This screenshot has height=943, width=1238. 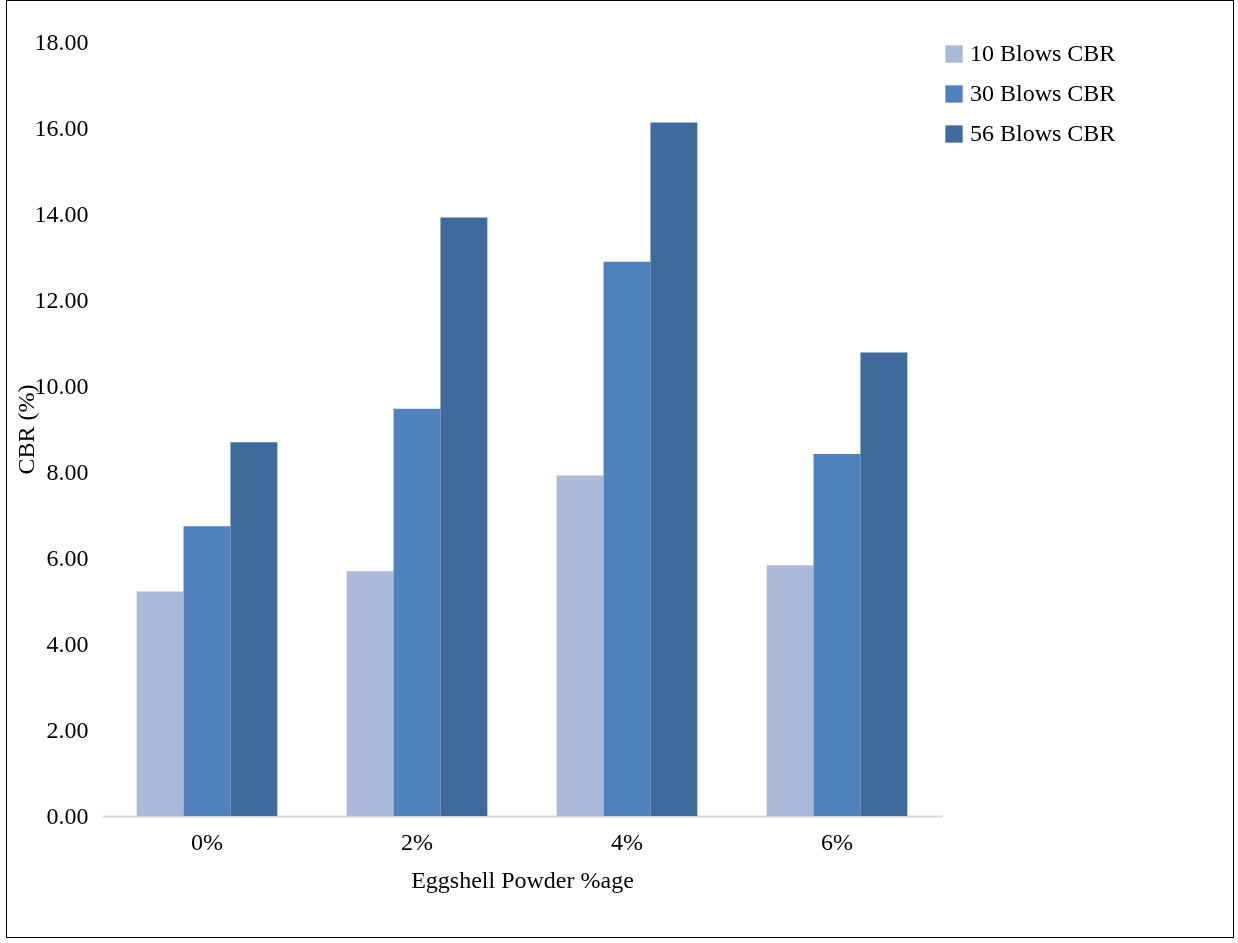 I want to click on x-tick-label: 6%, so click(x=837, y=841).